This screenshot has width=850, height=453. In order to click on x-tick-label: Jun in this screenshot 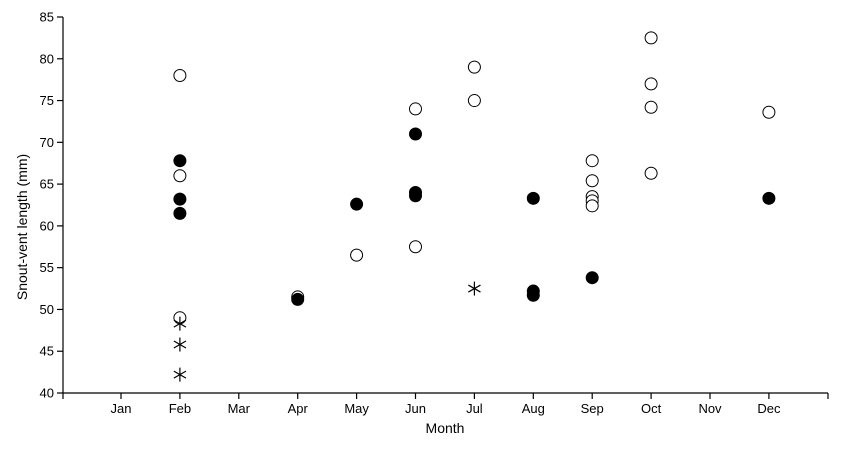, I will do `click(415, 408)`.